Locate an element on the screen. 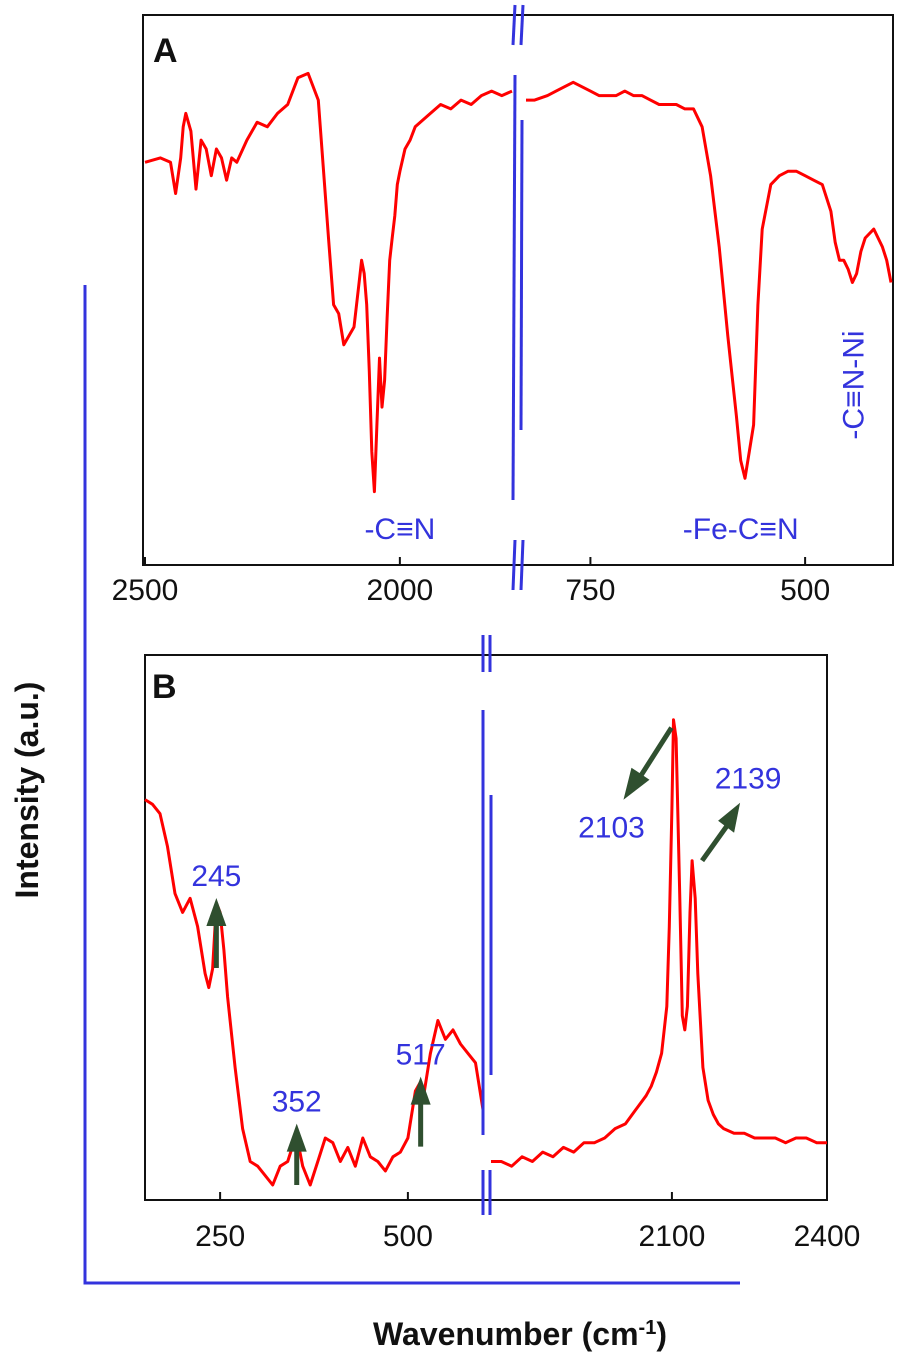  peak-label: -C≡N is located at coordinates (399, 529).